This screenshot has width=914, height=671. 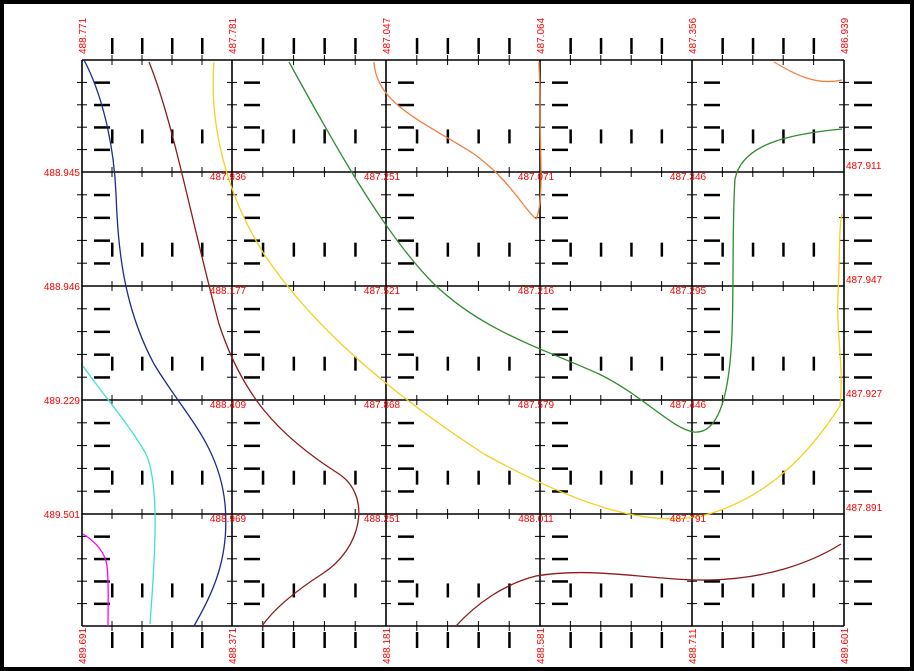 I want to click on elevation-label: 487.521, so click(x=382, y=291).